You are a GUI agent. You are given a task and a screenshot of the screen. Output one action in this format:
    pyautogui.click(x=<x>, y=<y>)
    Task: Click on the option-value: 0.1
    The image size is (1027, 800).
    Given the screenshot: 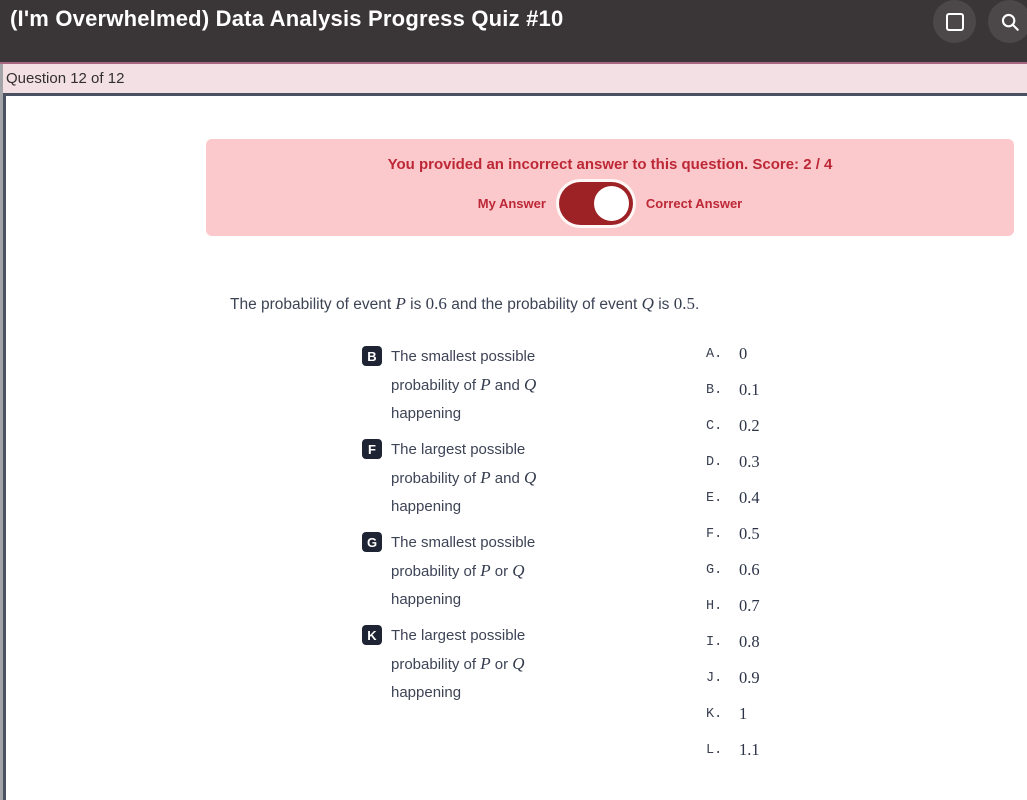 What is the action you would take?
    pyautogui.click(x=749, y=389)
    